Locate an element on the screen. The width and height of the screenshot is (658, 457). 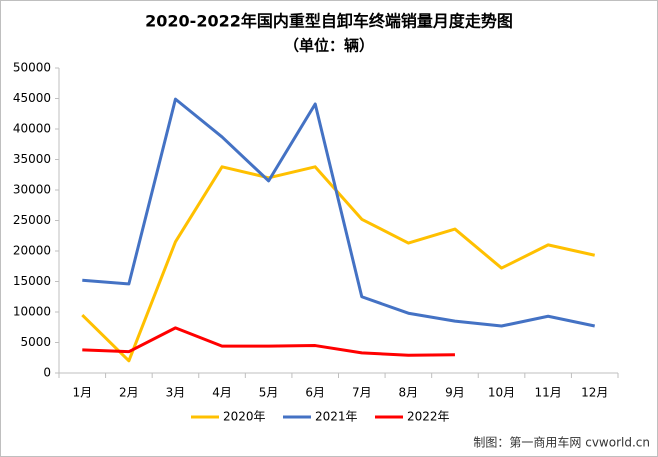
x-tick-label: 10月 is located at coordinates (501, 393).